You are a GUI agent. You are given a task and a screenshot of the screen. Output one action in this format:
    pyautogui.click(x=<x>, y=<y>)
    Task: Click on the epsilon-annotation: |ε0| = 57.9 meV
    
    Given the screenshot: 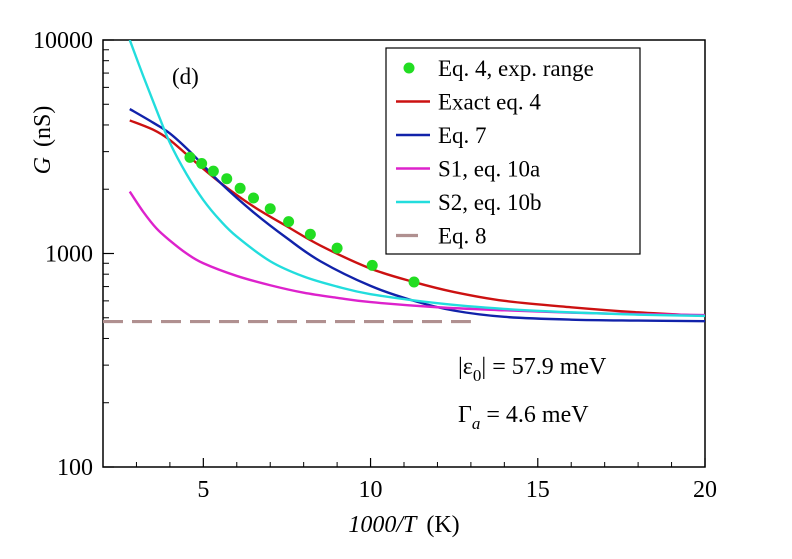 What is the action you would take?
    pyautogui.click(x=532, y=369)
    